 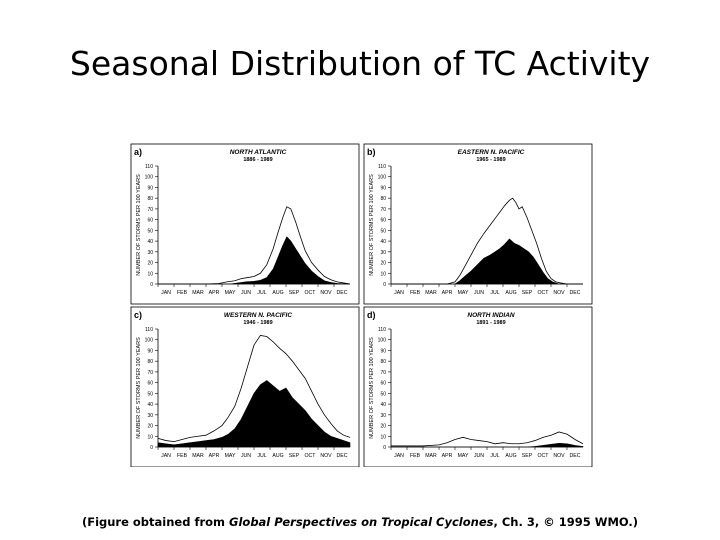 What do you see at coordinates (371, 152) in the screenshot?
I see `panel-letter-2: b)` at bounding box center [371, 152].